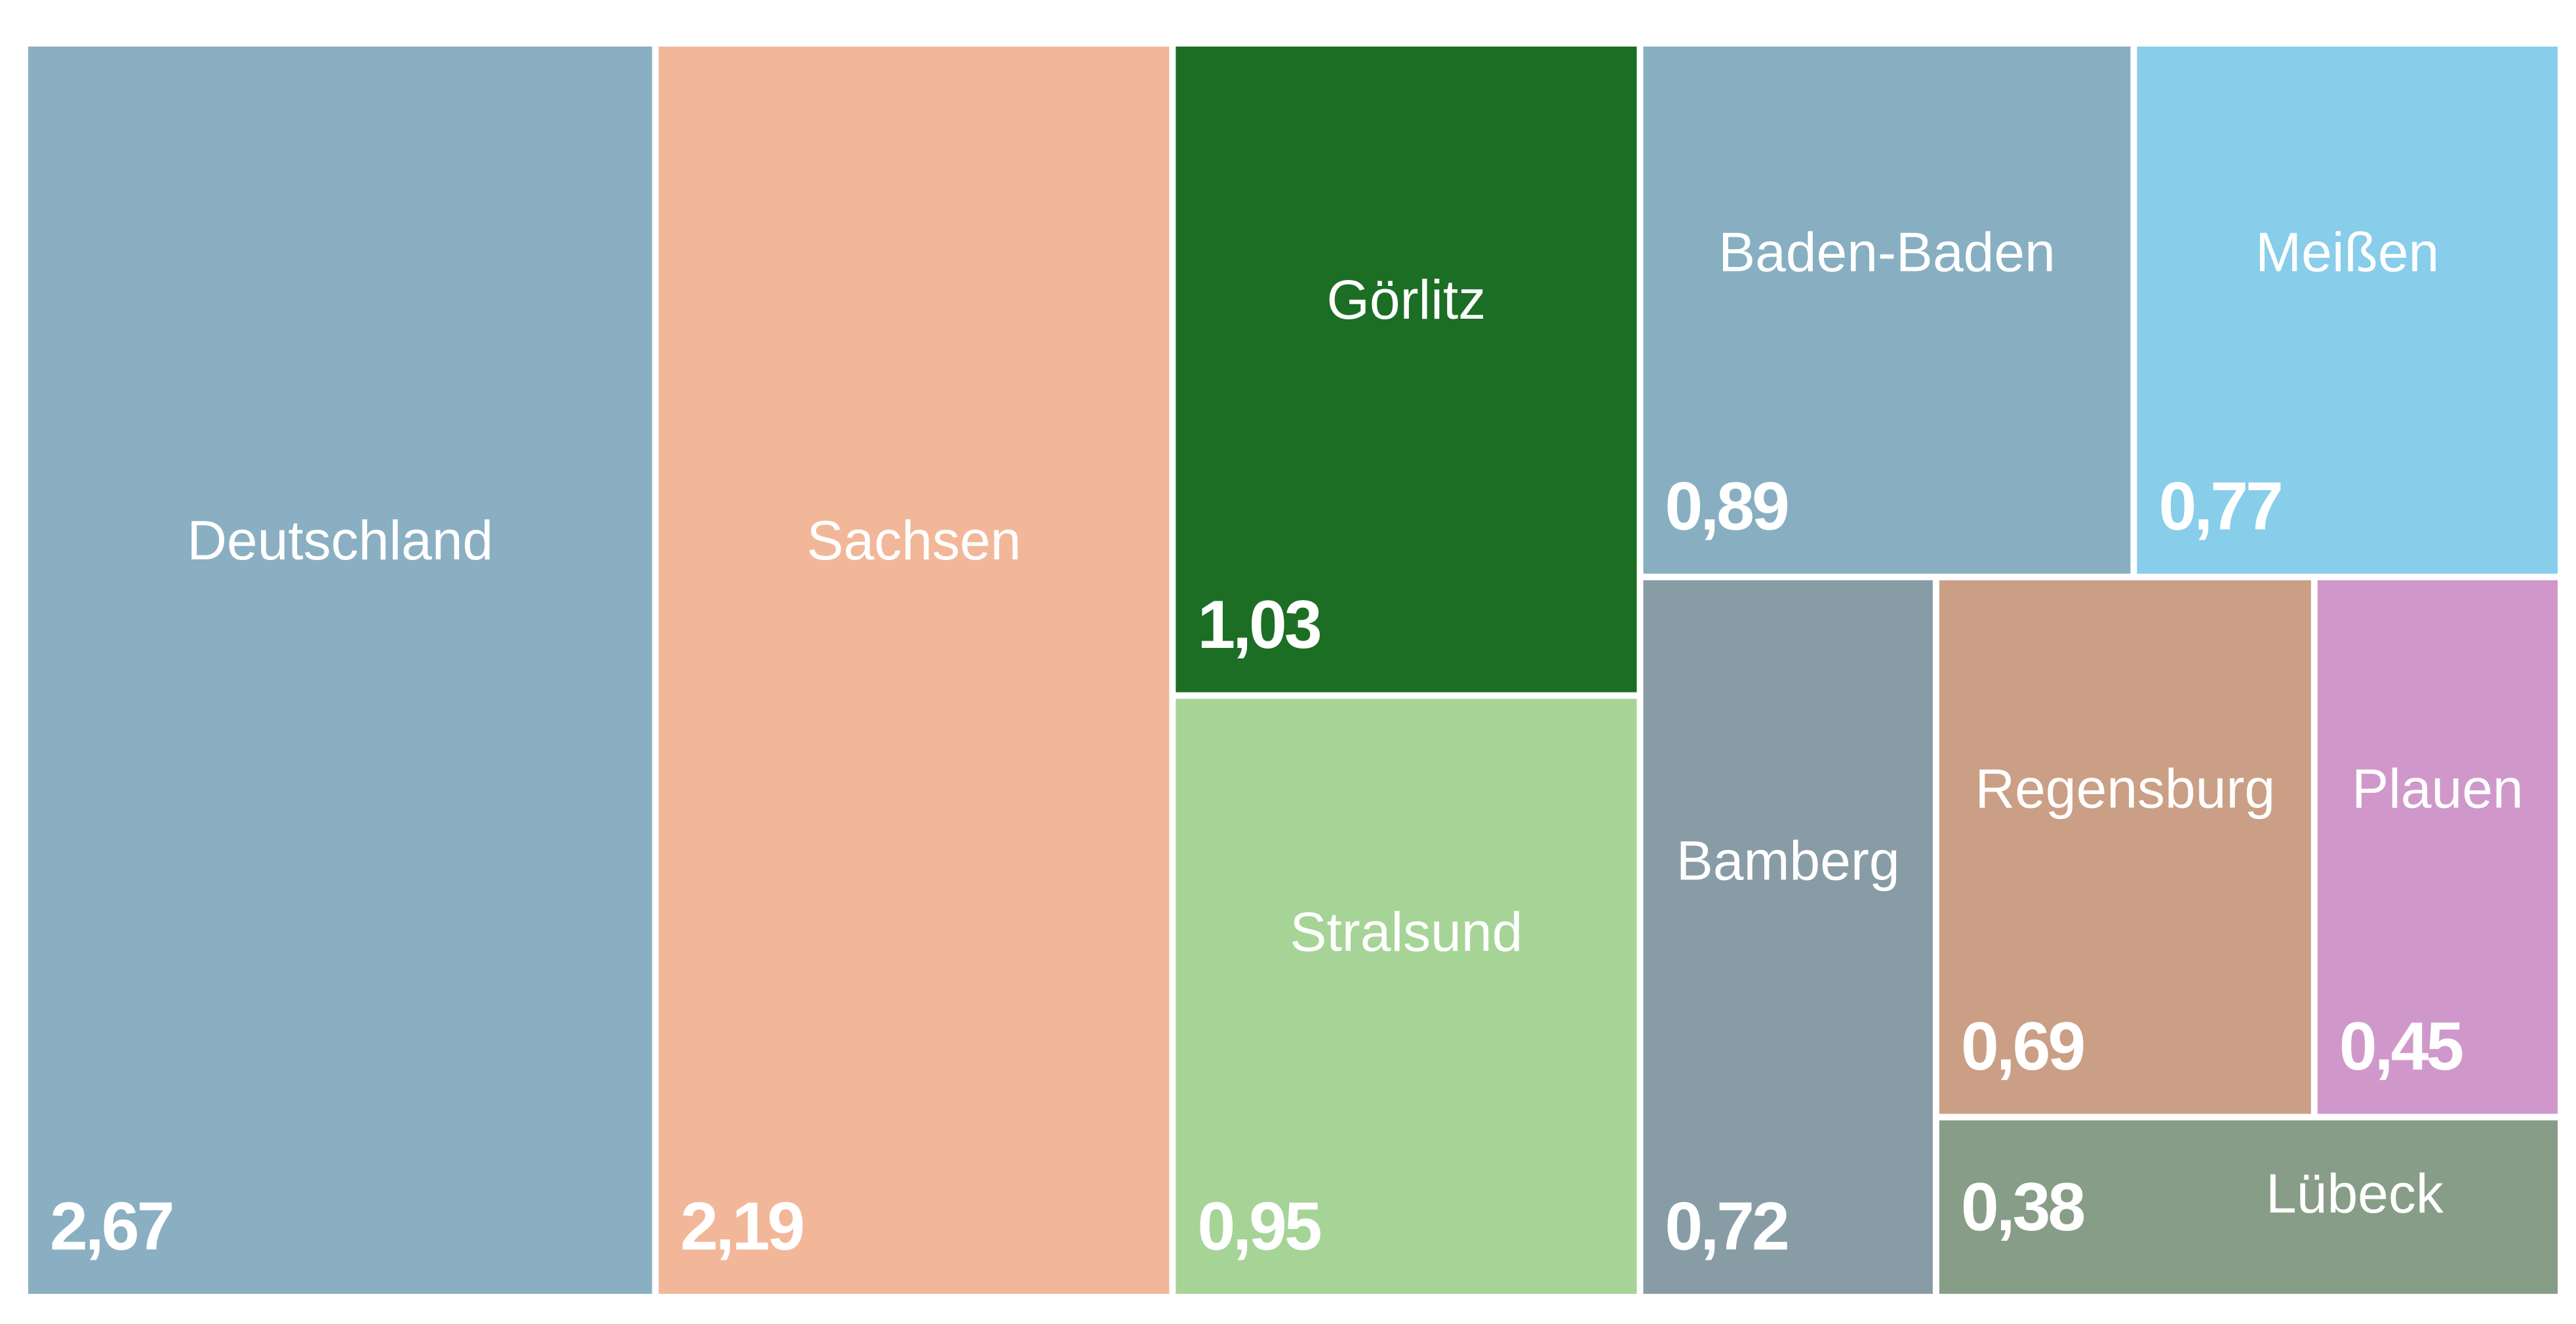  Describe the element at coordinates (1886, 253) in the screenshot. I see `tile-name: Baden-Baden` at that location.